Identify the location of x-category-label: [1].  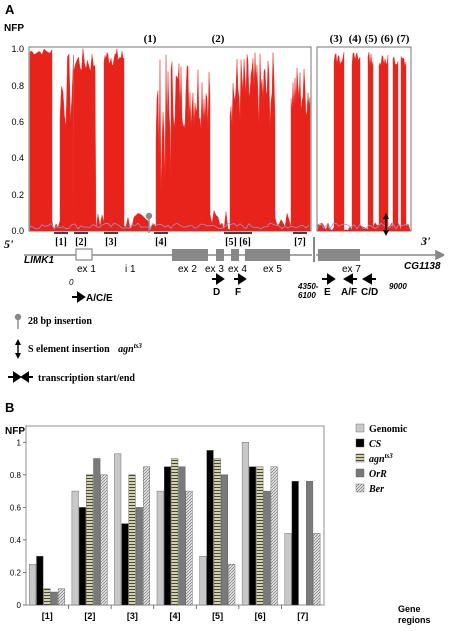
(47, 616).